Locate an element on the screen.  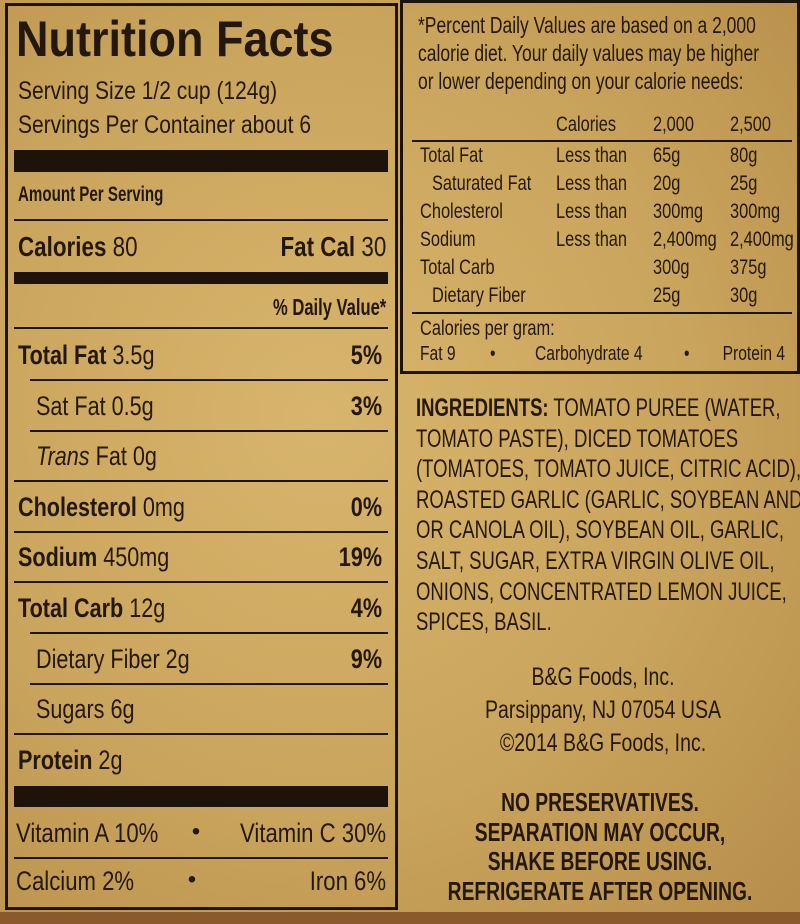
daily-value: 9% is located at coordinates (366, 658).